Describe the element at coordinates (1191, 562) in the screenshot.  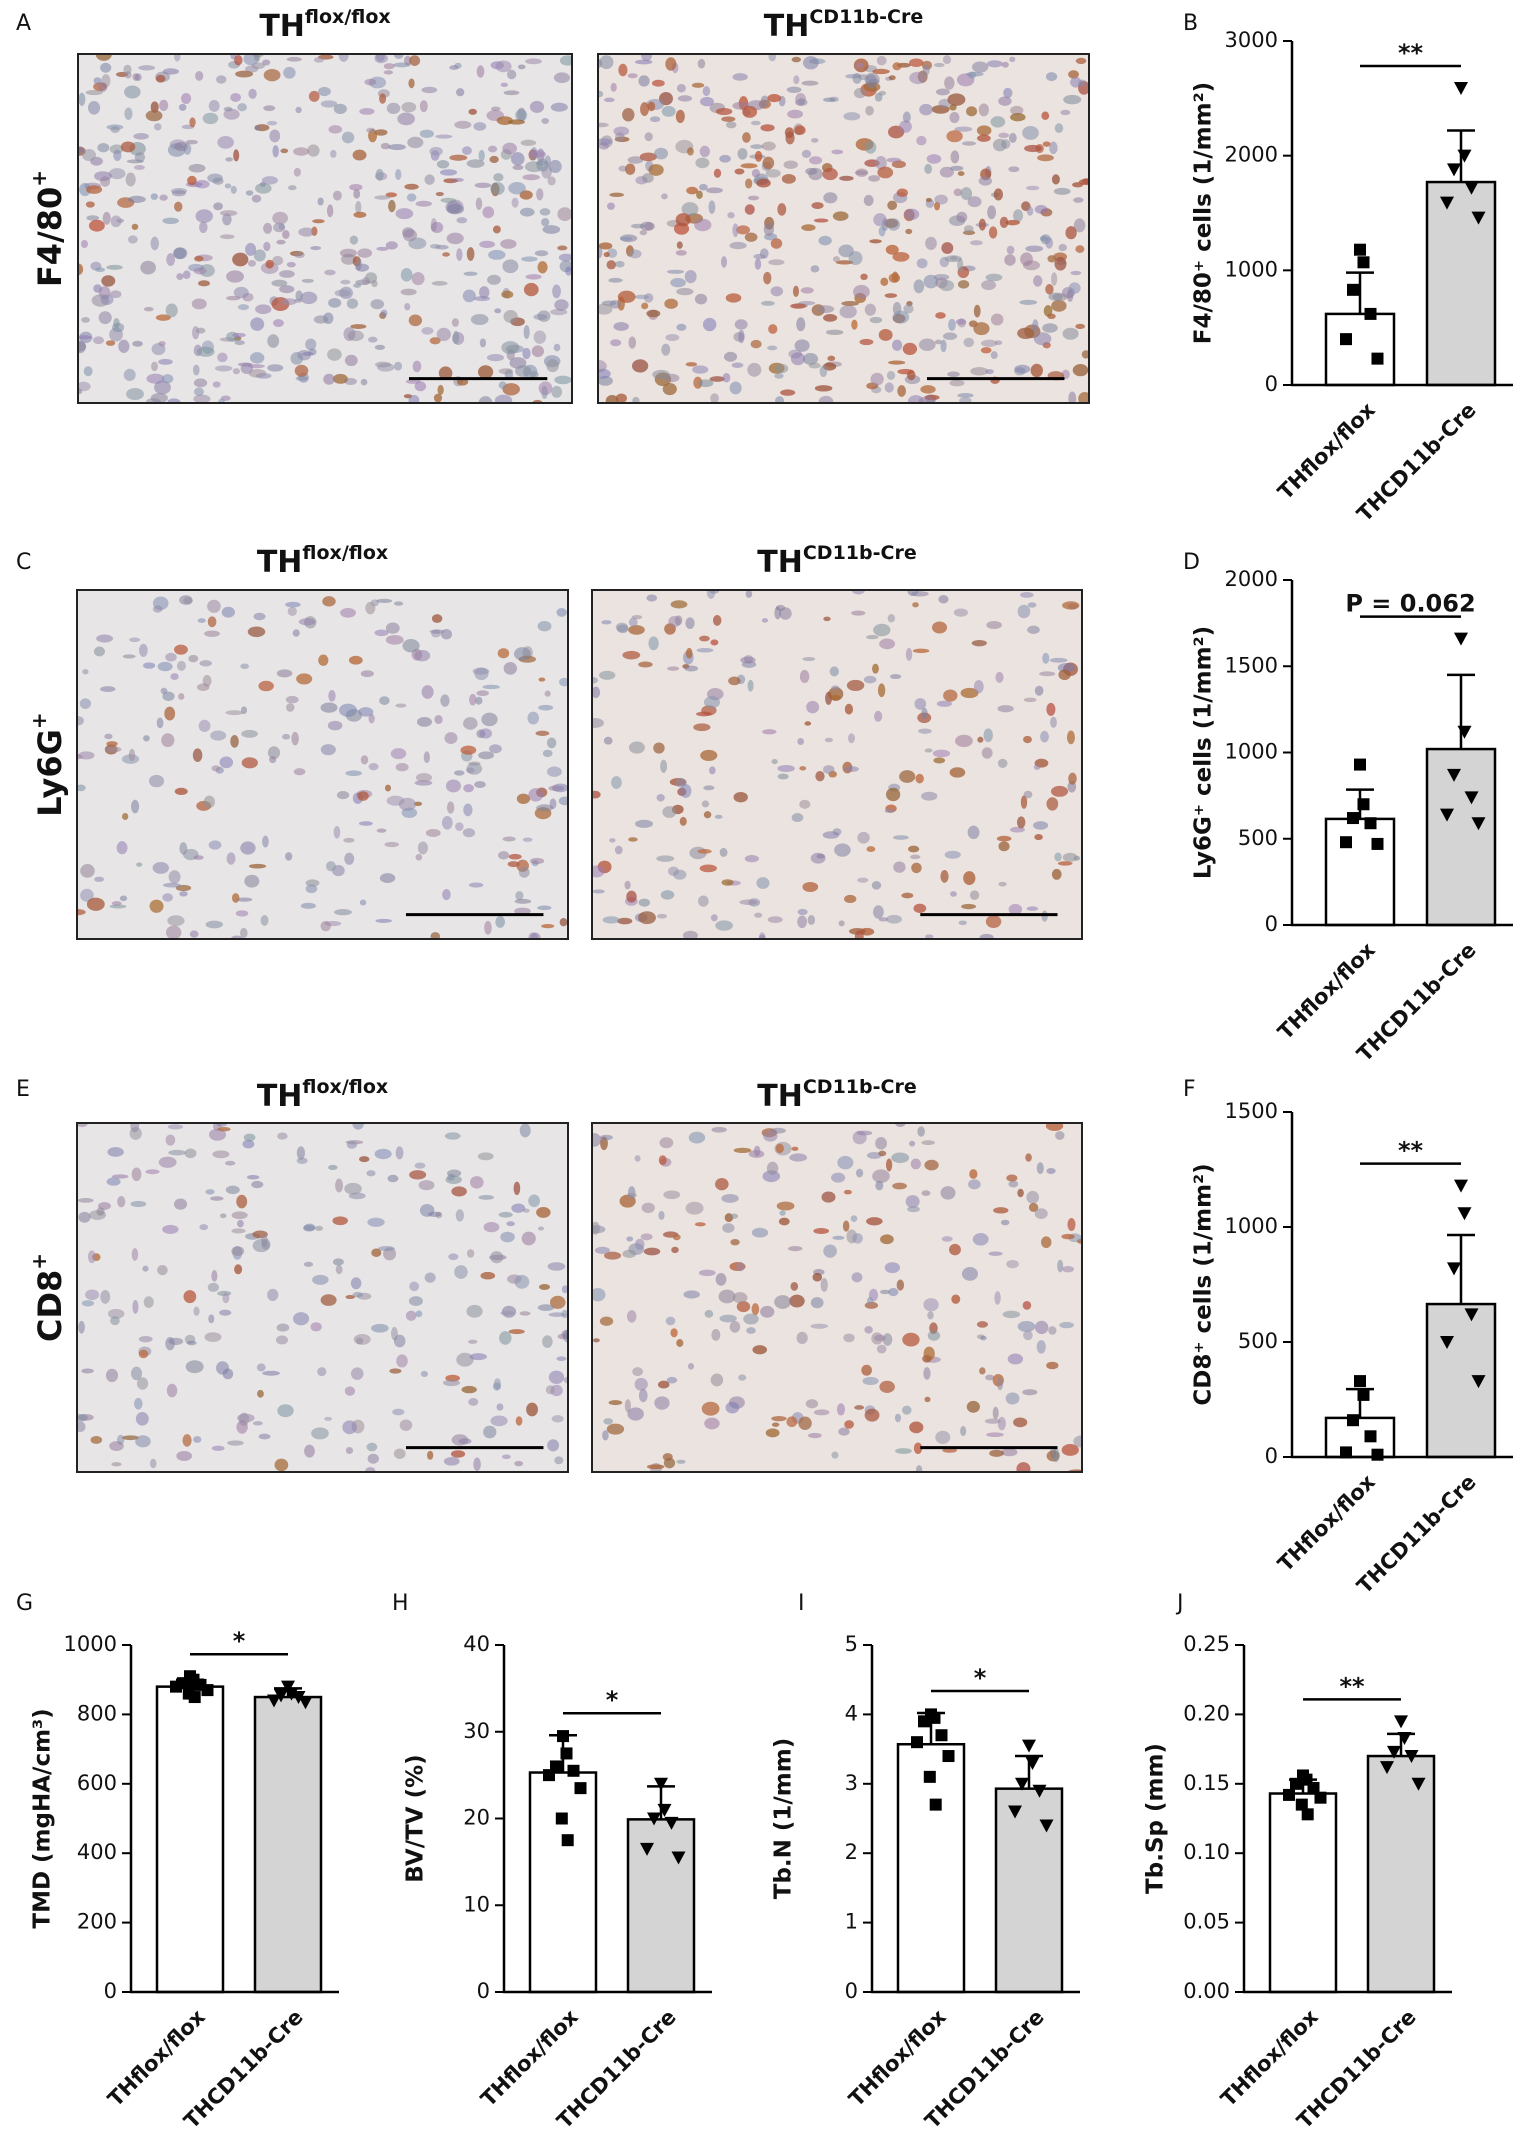
I see `panel-letter: D` at that location.